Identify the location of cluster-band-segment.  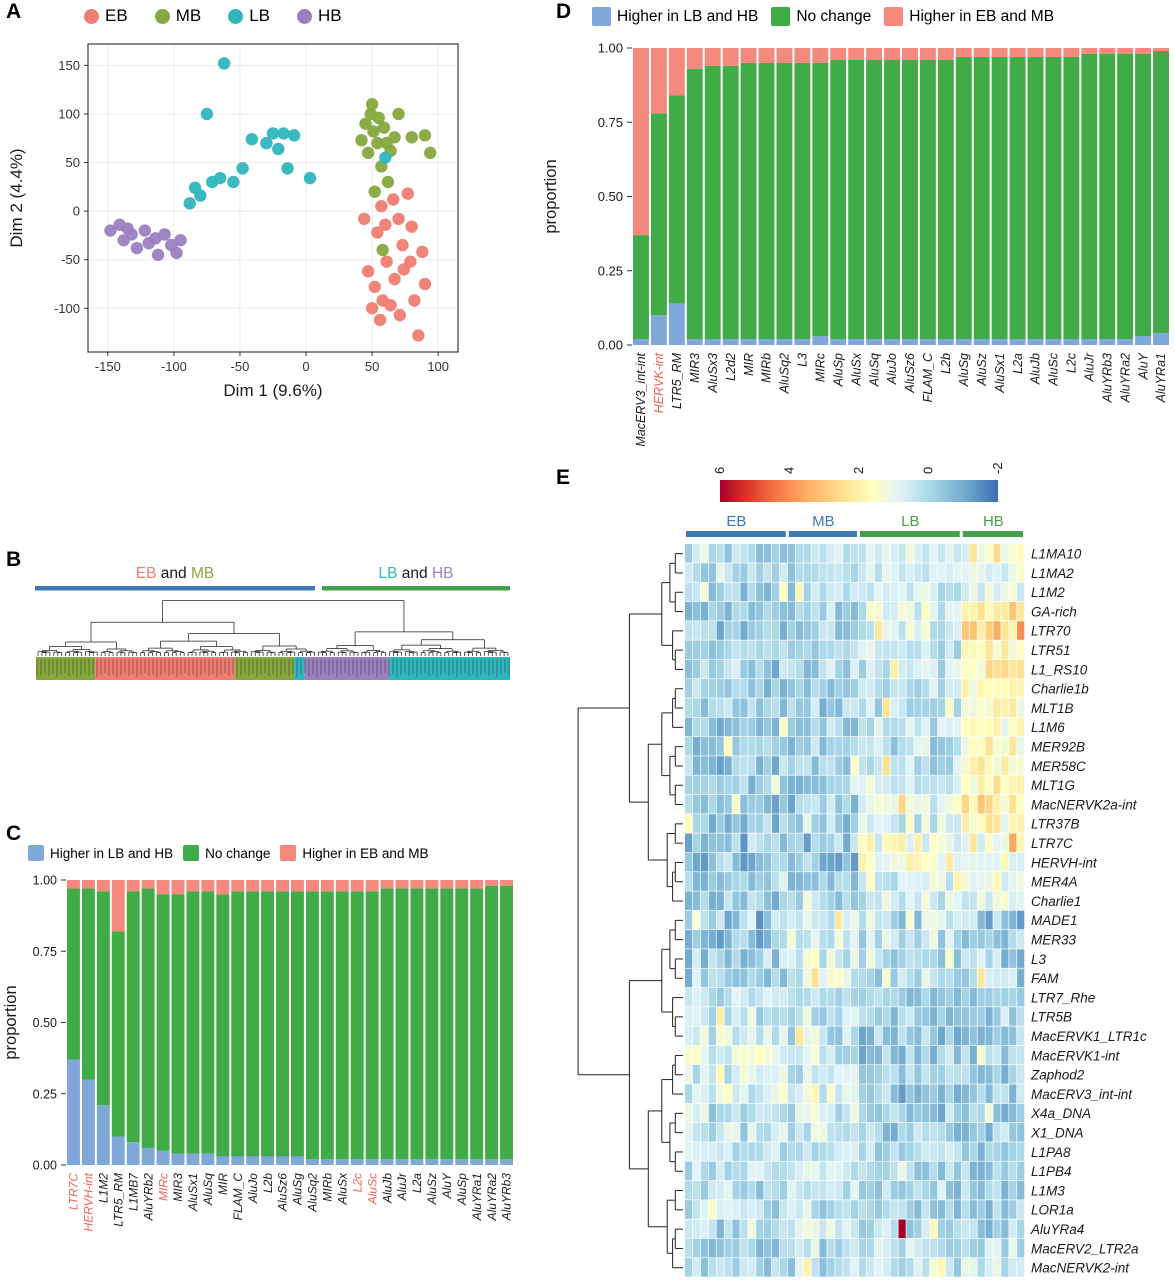
(449, 668).